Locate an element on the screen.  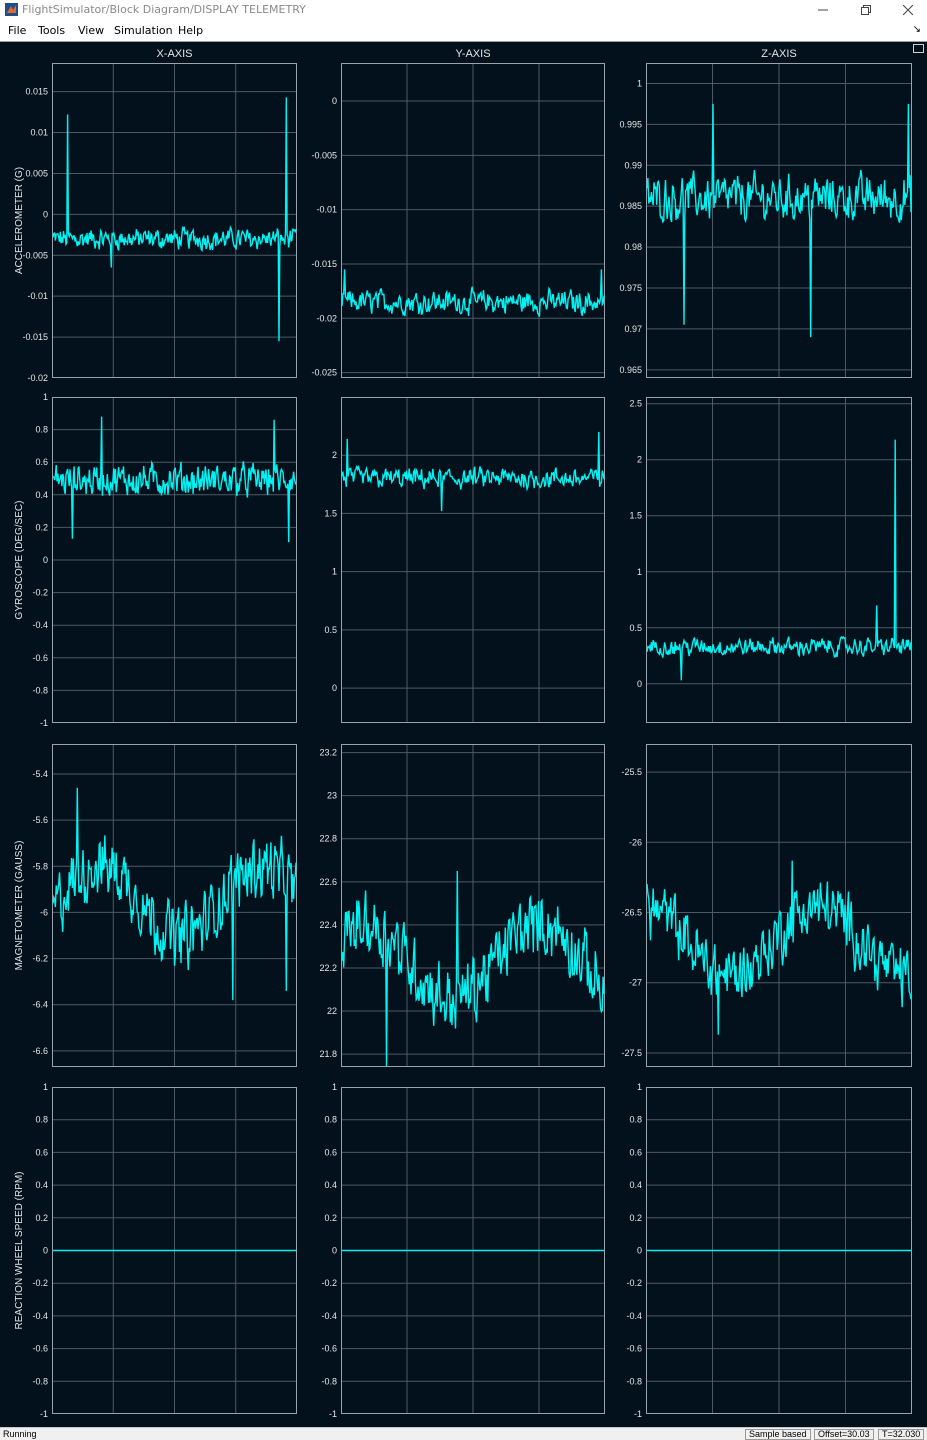
plot-reaction-wheel-y: -1 -0.8 -0.6 -0.4 -0.2 0 0.2 0.4 0.6 0.8 1 is located at coordinates (463, 1250).